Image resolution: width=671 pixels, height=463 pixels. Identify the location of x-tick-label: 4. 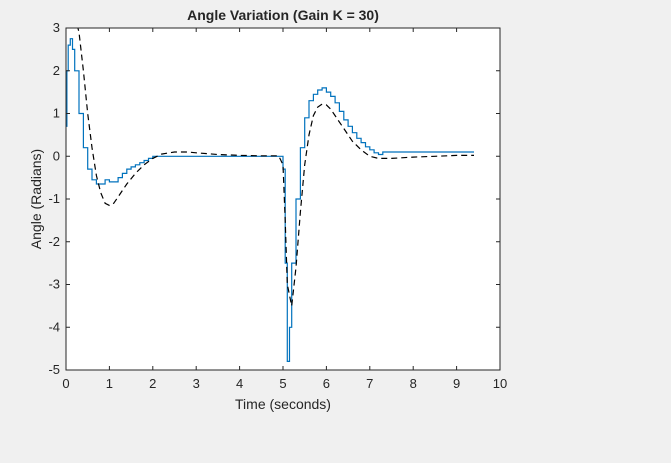
(239, 383).